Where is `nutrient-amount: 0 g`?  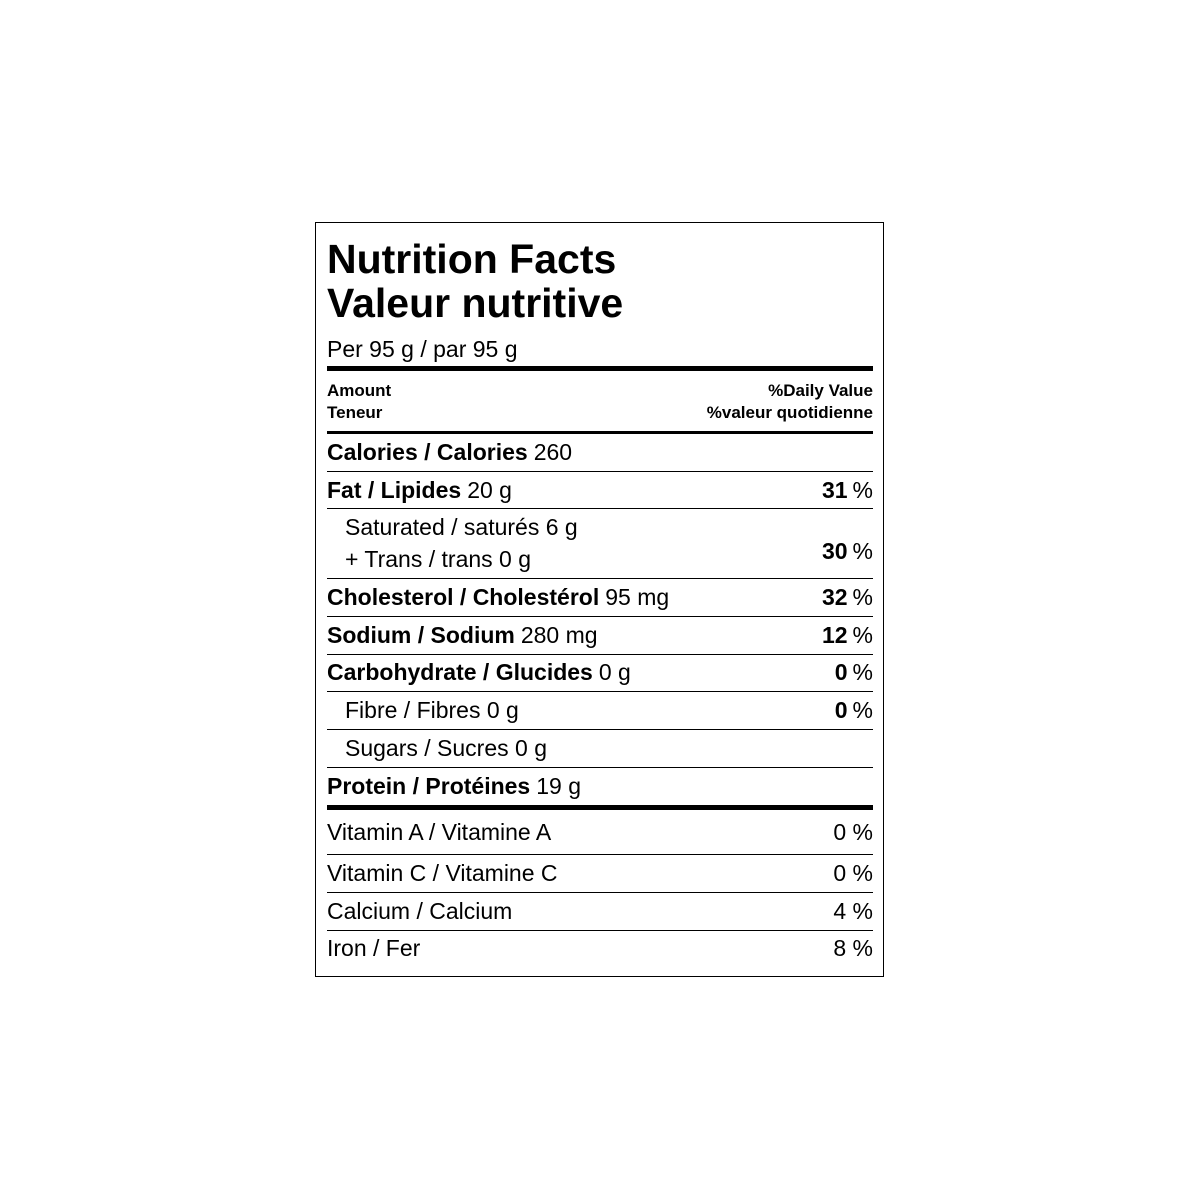
nutrient-amount: 0 g is located at coordinates (615, 672).